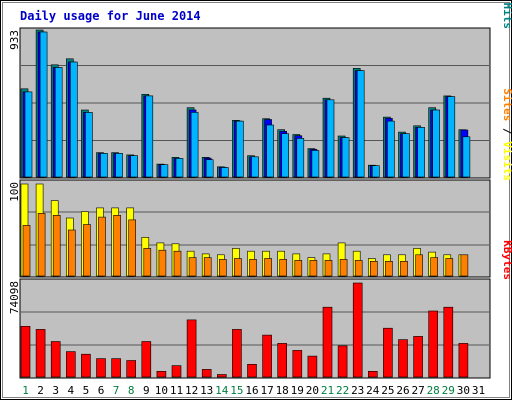  I want to click on legend-entry-1-2: Visits, so click(506, 161).